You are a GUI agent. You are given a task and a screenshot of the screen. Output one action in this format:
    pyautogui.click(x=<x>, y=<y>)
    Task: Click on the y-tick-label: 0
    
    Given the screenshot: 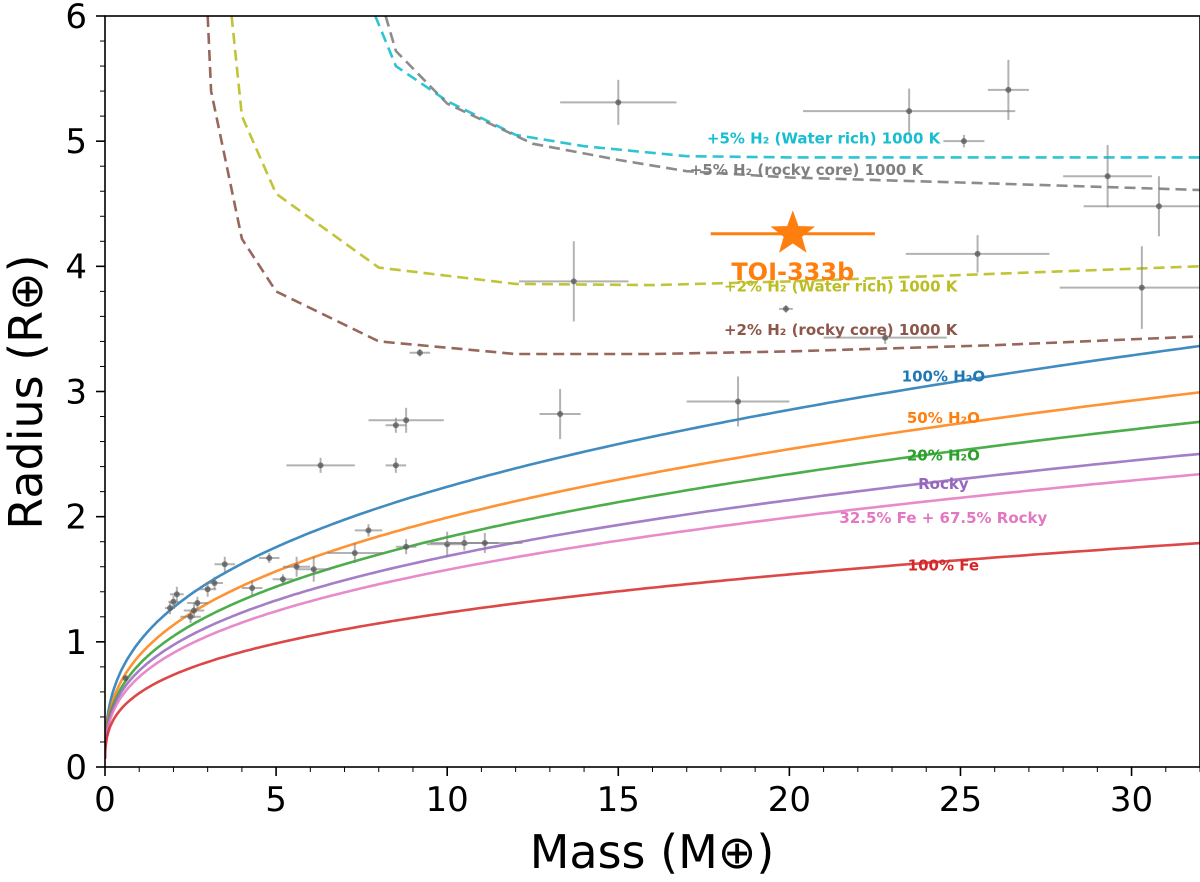 What is the action you would take?
    pyautogui.click(x=76, y=768)
    